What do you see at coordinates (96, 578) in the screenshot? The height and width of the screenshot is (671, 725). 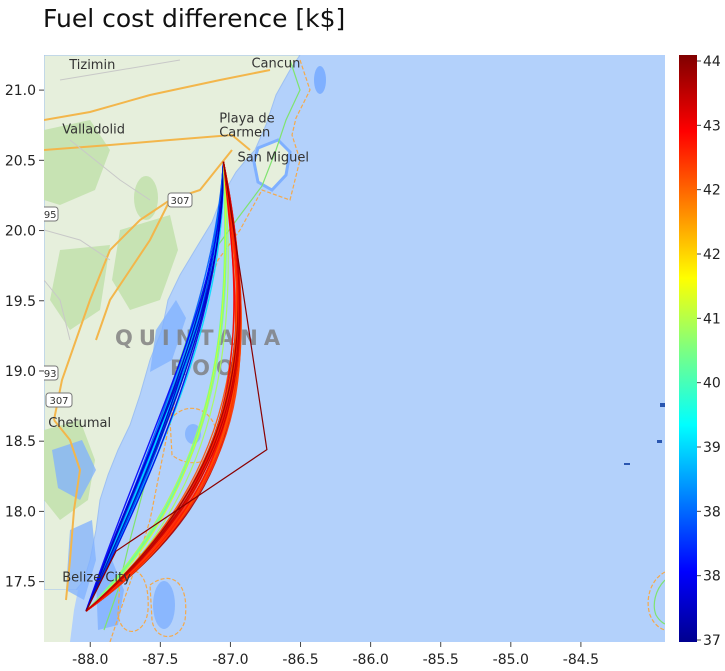 I see `place-label: Belize City` at bounding box center [96, 578].